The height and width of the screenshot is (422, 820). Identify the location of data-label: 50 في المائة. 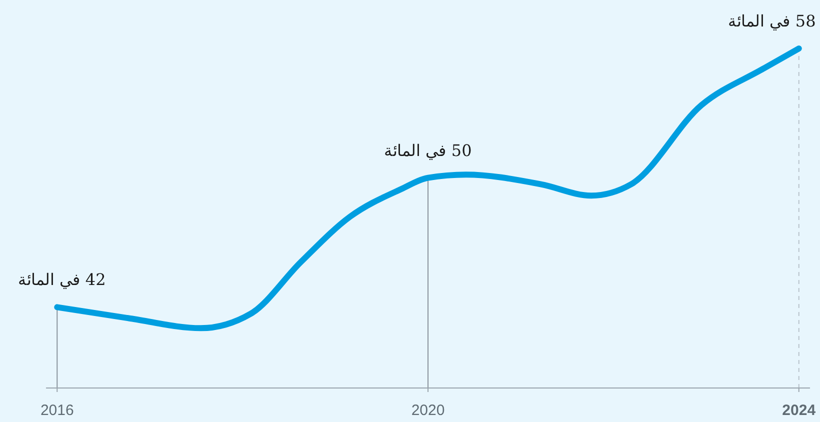
(428, 150).